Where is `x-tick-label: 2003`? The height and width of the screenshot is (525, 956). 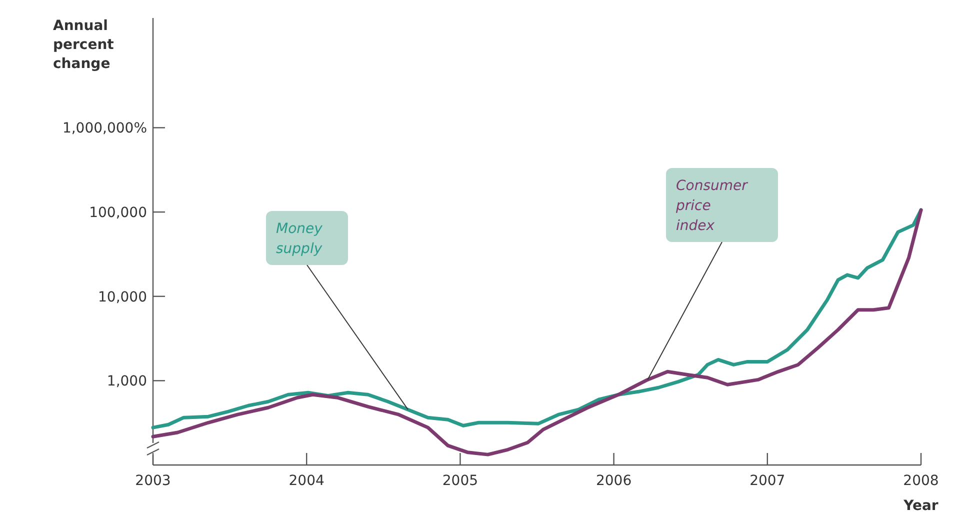 x-tick-label: 2003 is located at coordinates (153, 481).